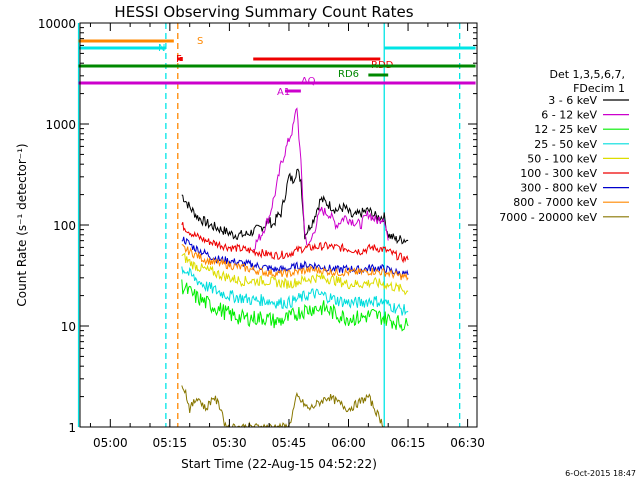  I want to click on x-tick-label-2: 05:15, so click(170, 443).